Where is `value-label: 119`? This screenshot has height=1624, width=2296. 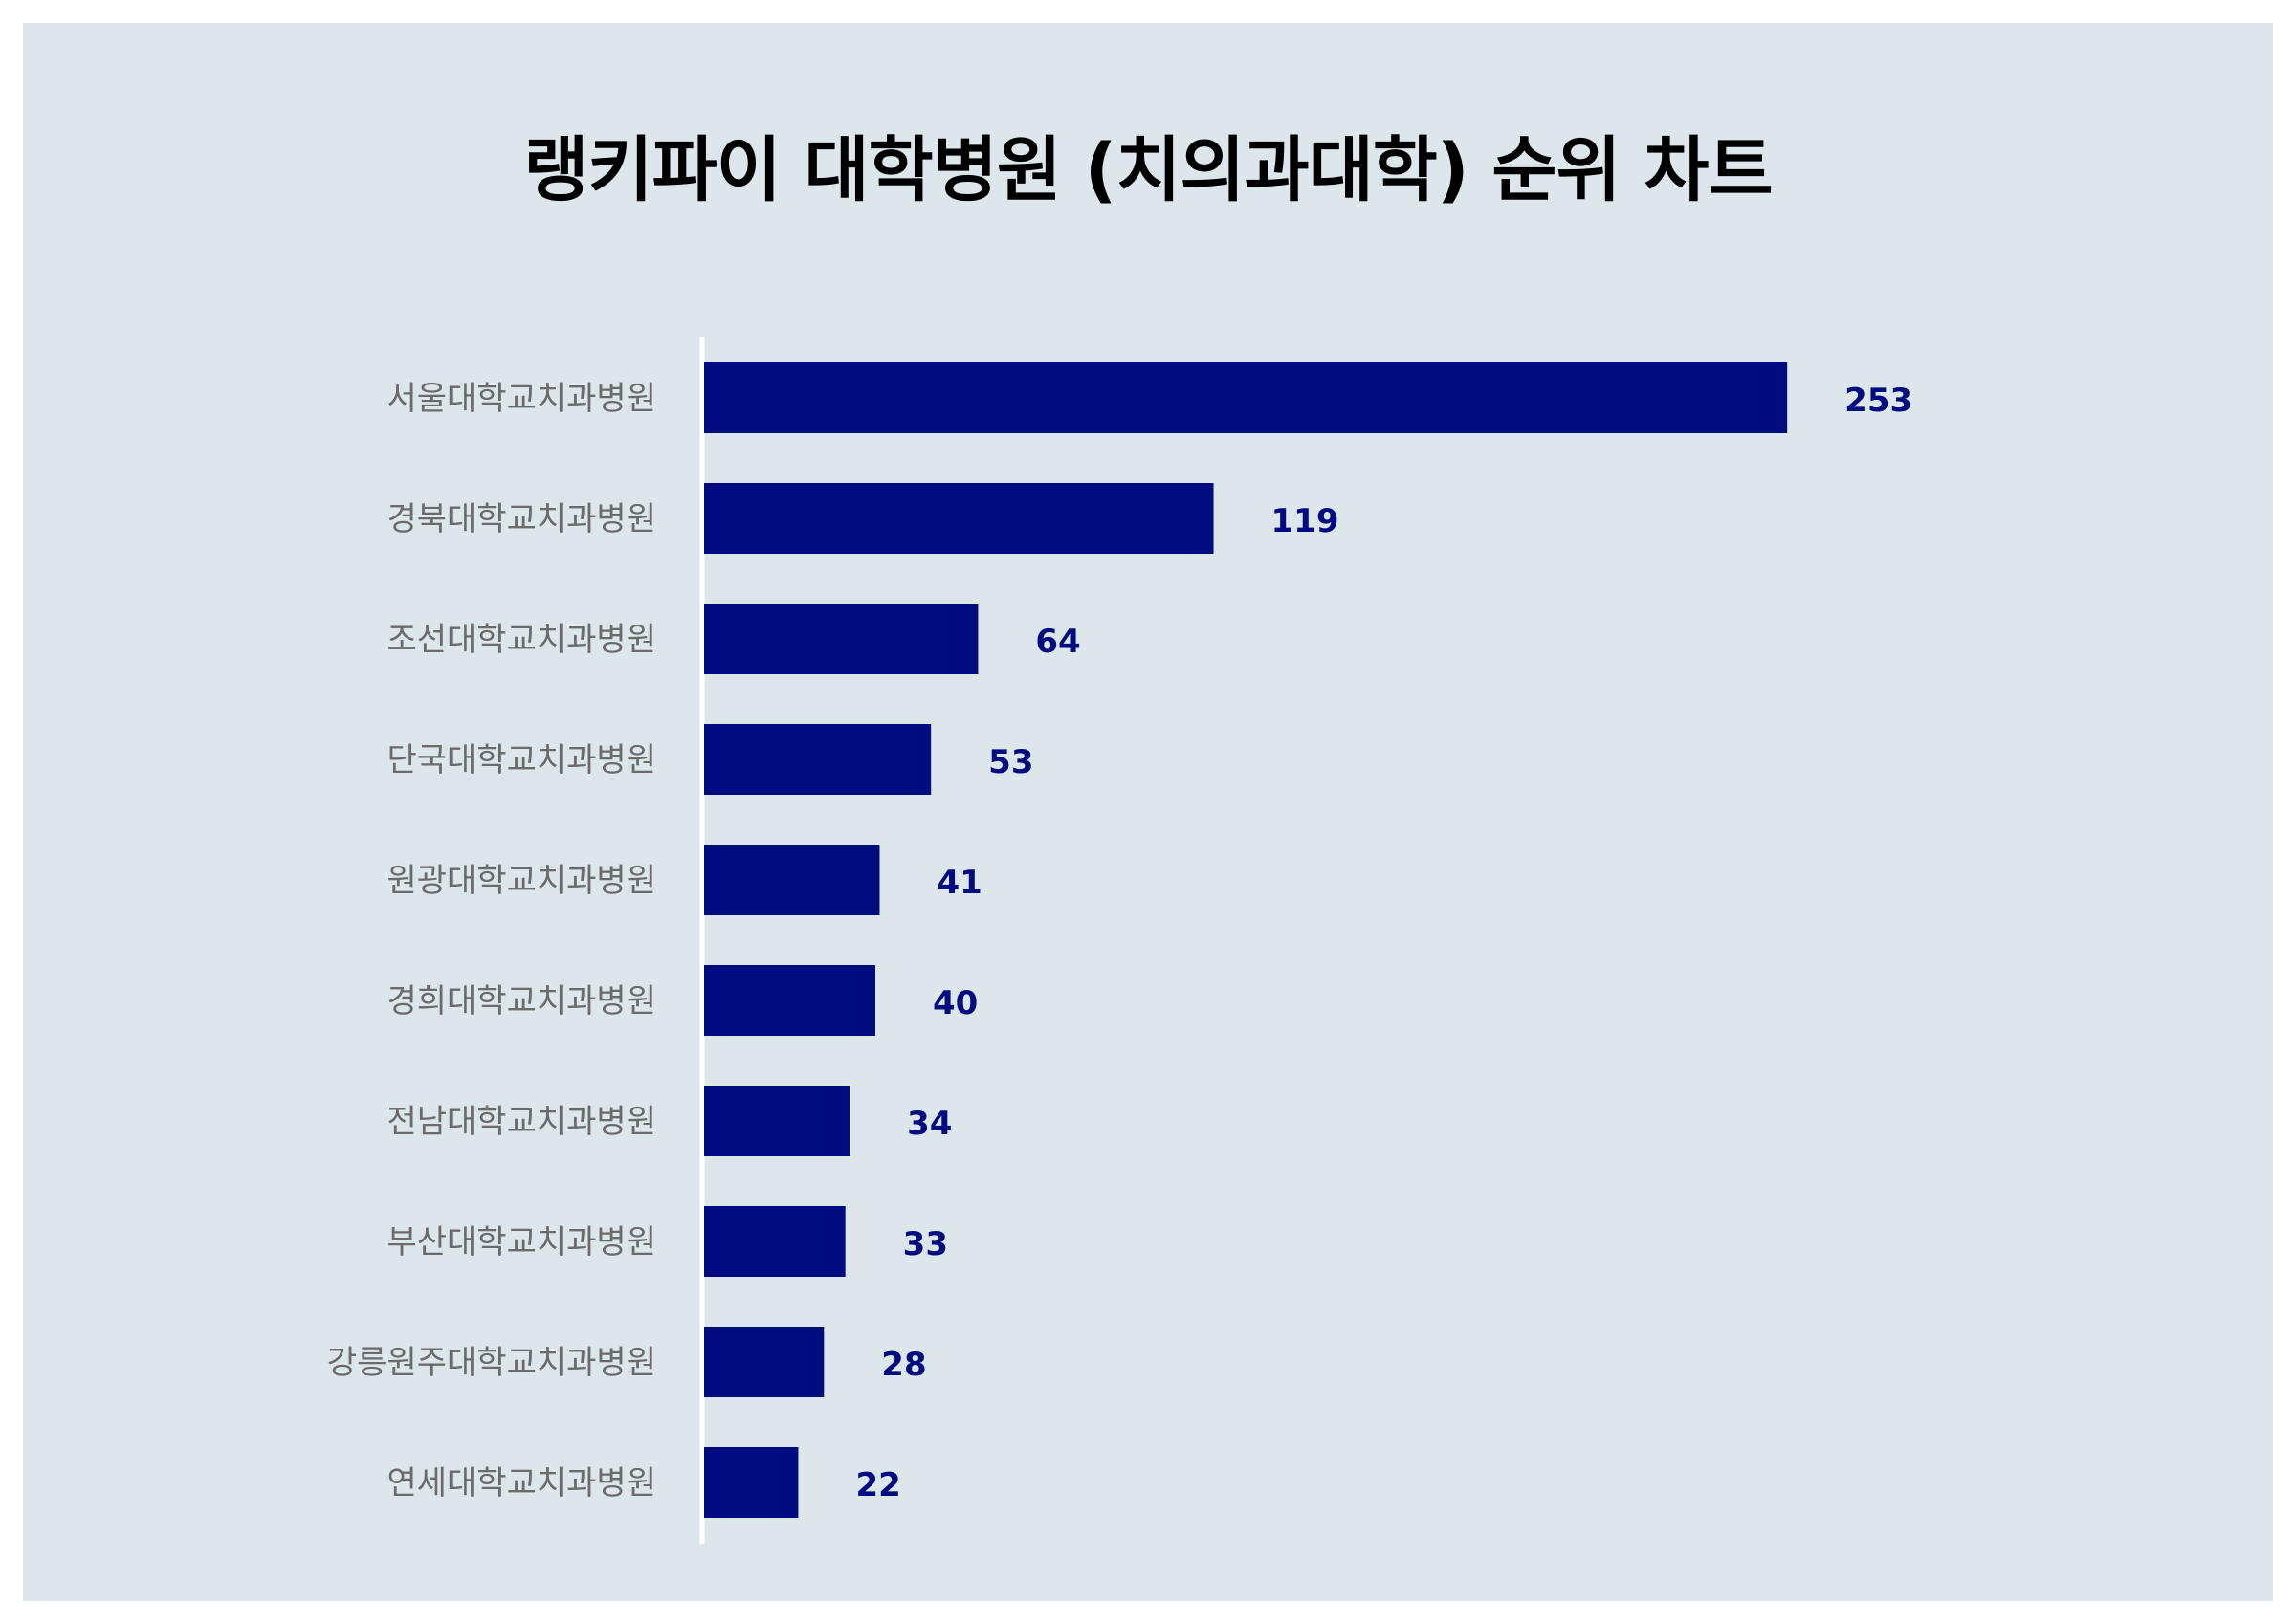
value-label: 119 is located at coordinates (1305, 521).